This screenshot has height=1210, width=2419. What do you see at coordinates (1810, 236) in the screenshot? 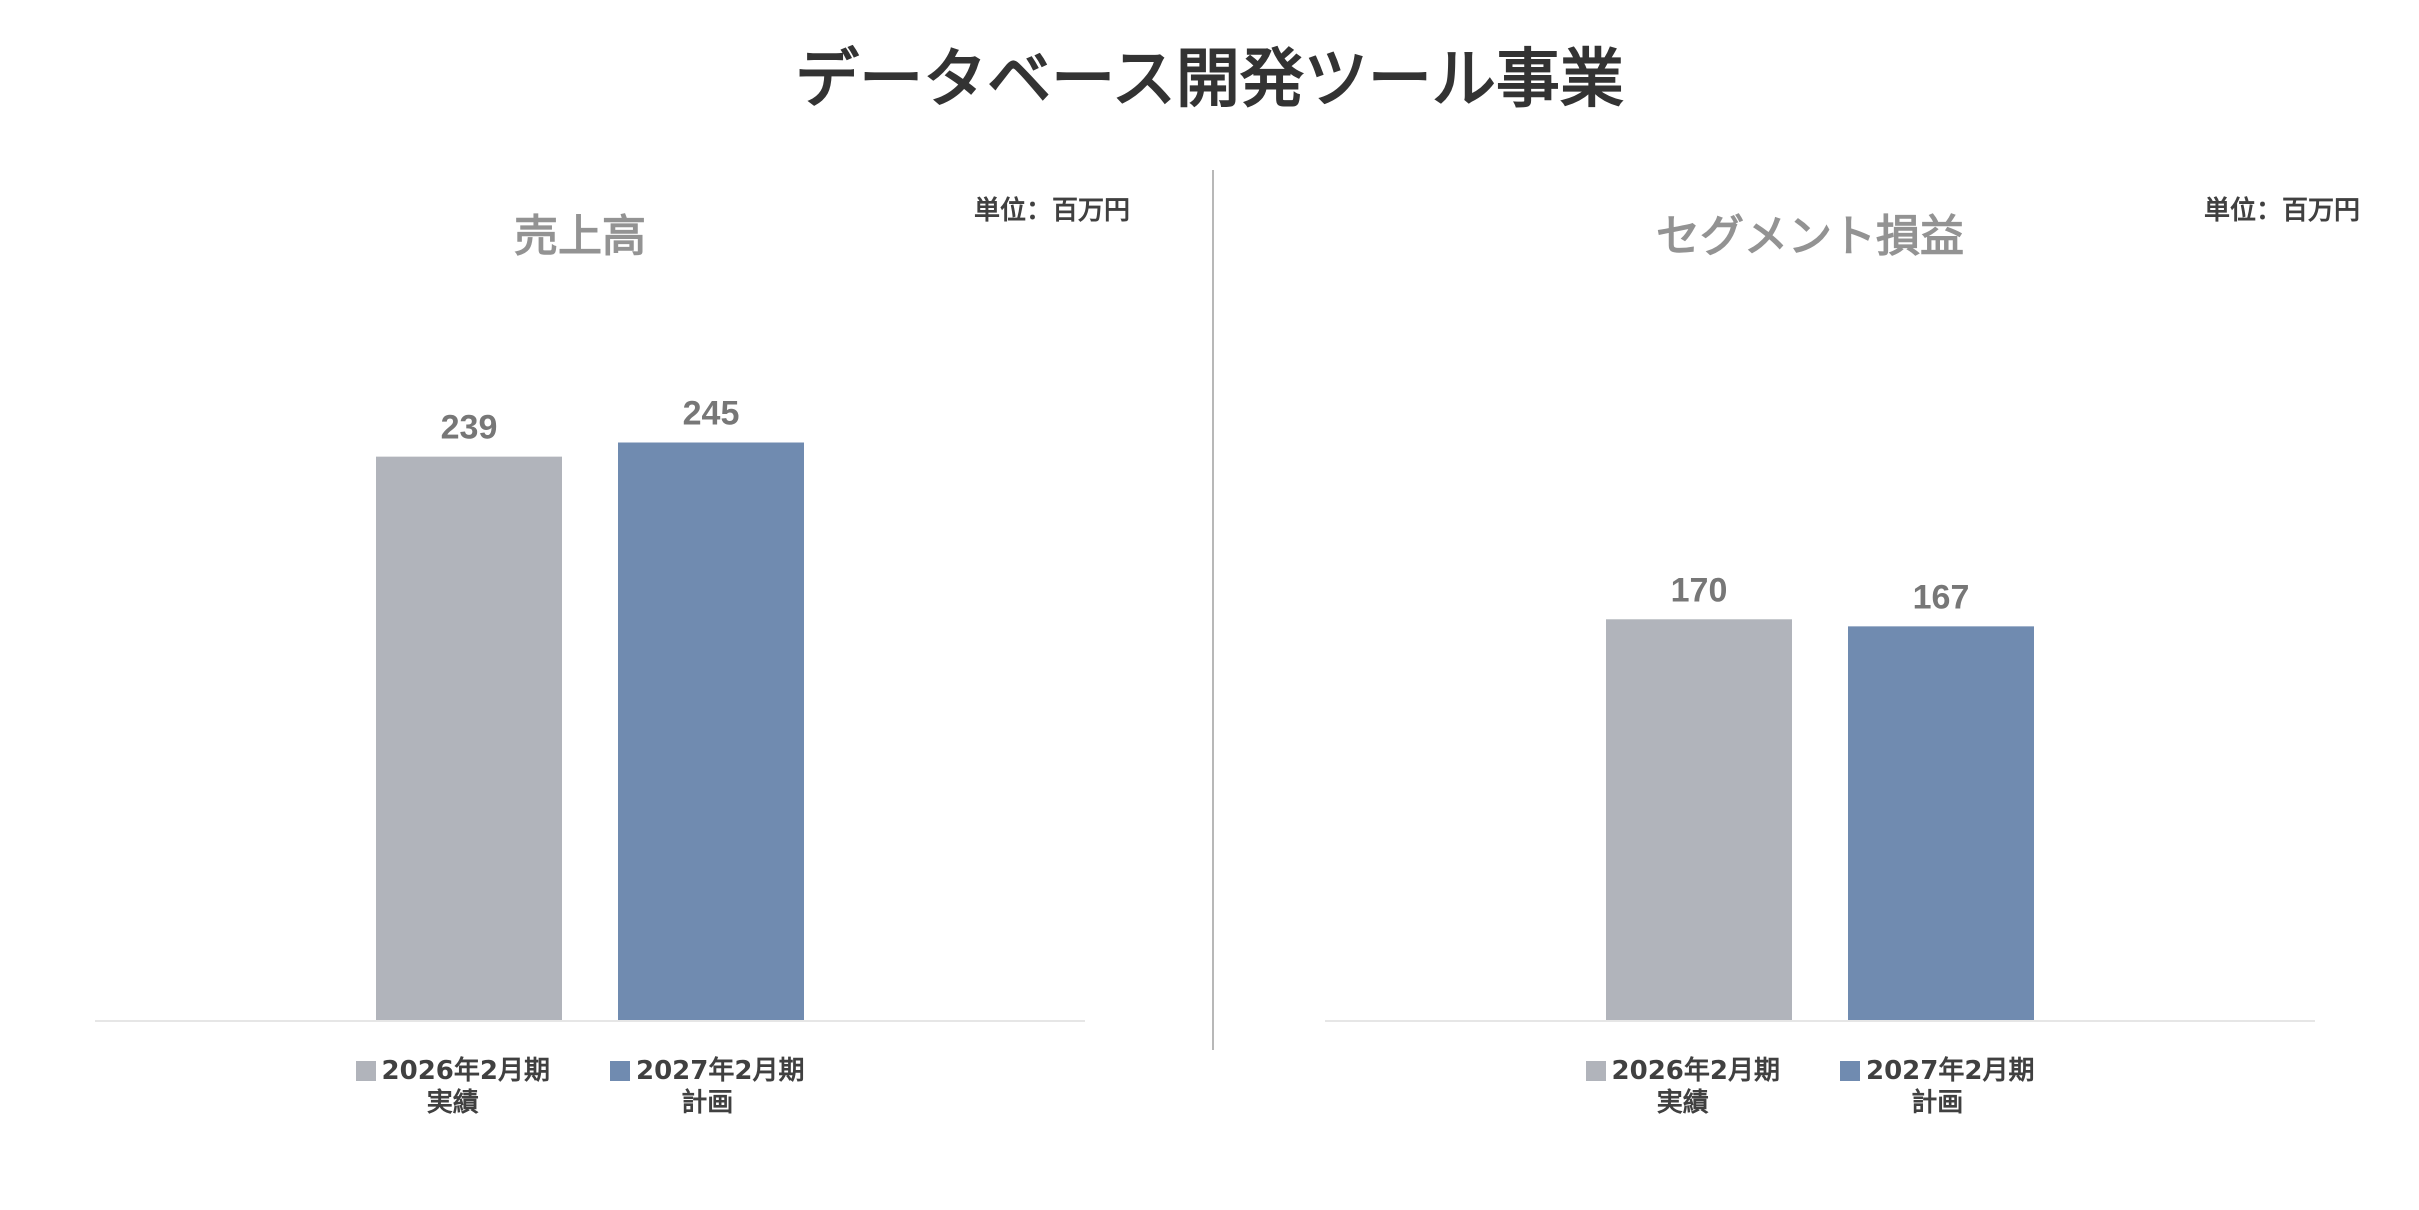
I see `chart-title: セグメント損益` at bounding box center [1810, 236].